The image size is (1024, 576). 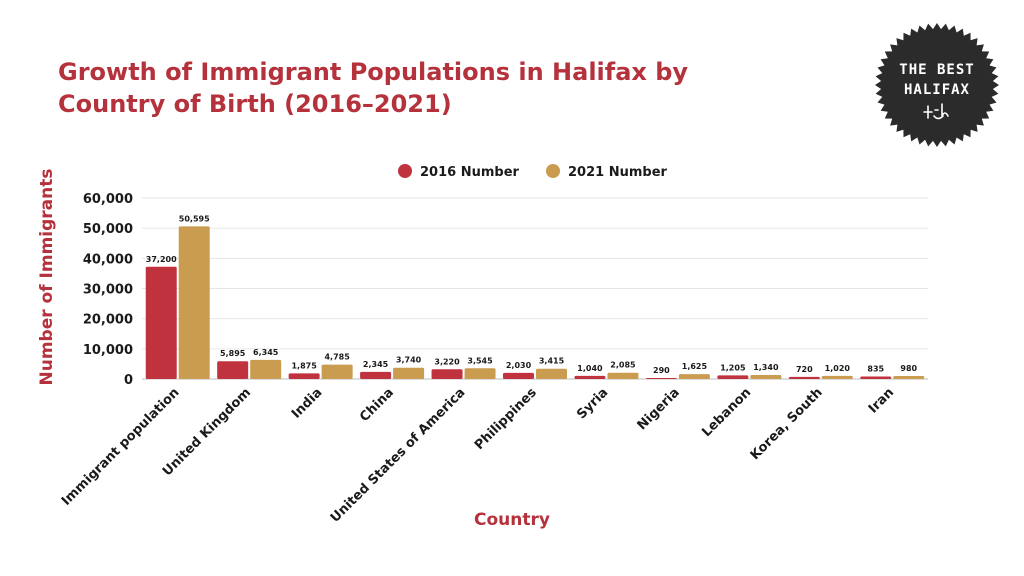 I want to click on x-tick-label: Iran, so click(x=881, y=400).